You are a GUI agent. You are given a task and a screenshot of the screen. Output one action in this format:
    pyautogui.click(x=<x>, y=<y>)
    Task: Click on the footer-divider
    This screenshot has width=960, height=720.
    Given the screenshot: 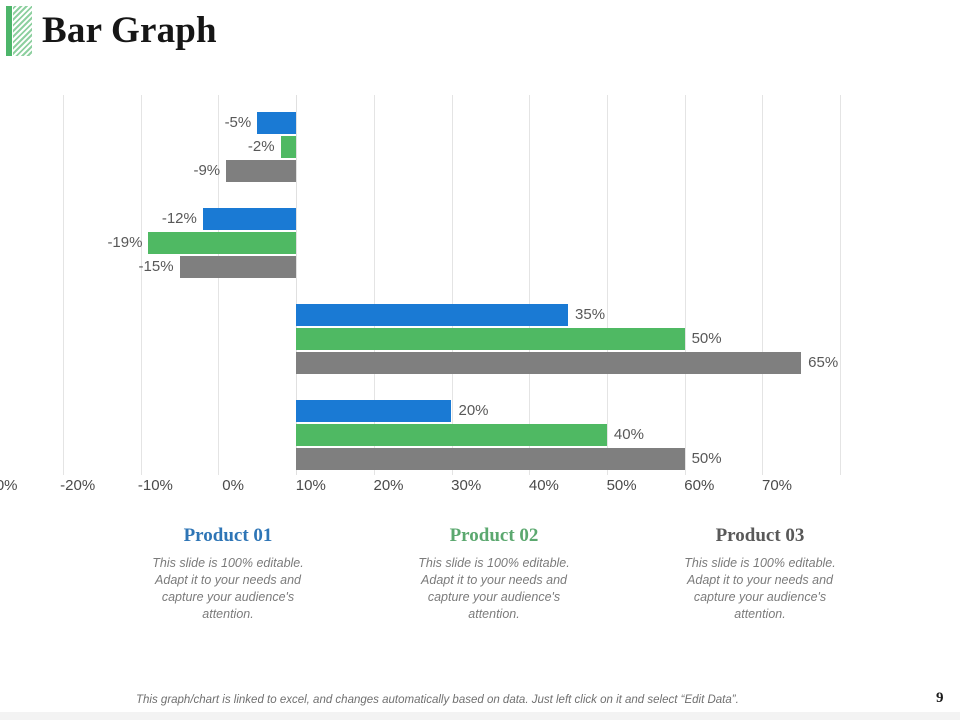 What is the action you would take?
    pyautogui.click(x=480, y=716)
    